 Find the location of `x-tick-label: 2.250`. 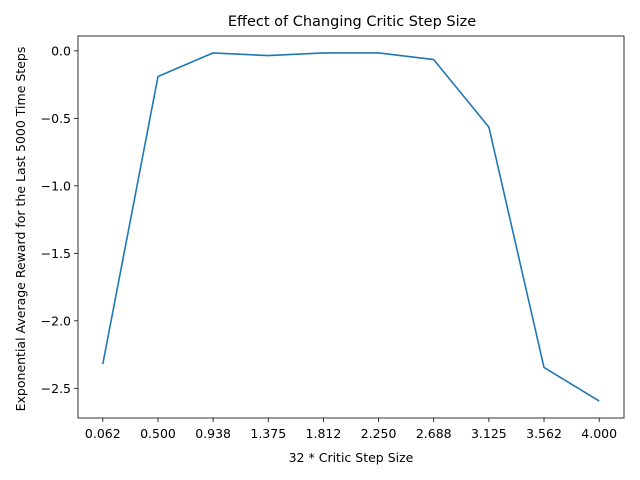

x-tick-label: 2.250 is located at coordinates (379, 433).